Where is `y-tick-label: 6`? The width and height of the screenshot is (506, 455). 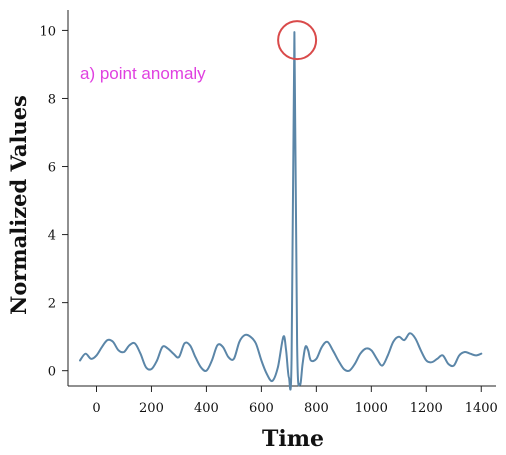
y-tick-label: 6 is located at coordinates (52, 168).